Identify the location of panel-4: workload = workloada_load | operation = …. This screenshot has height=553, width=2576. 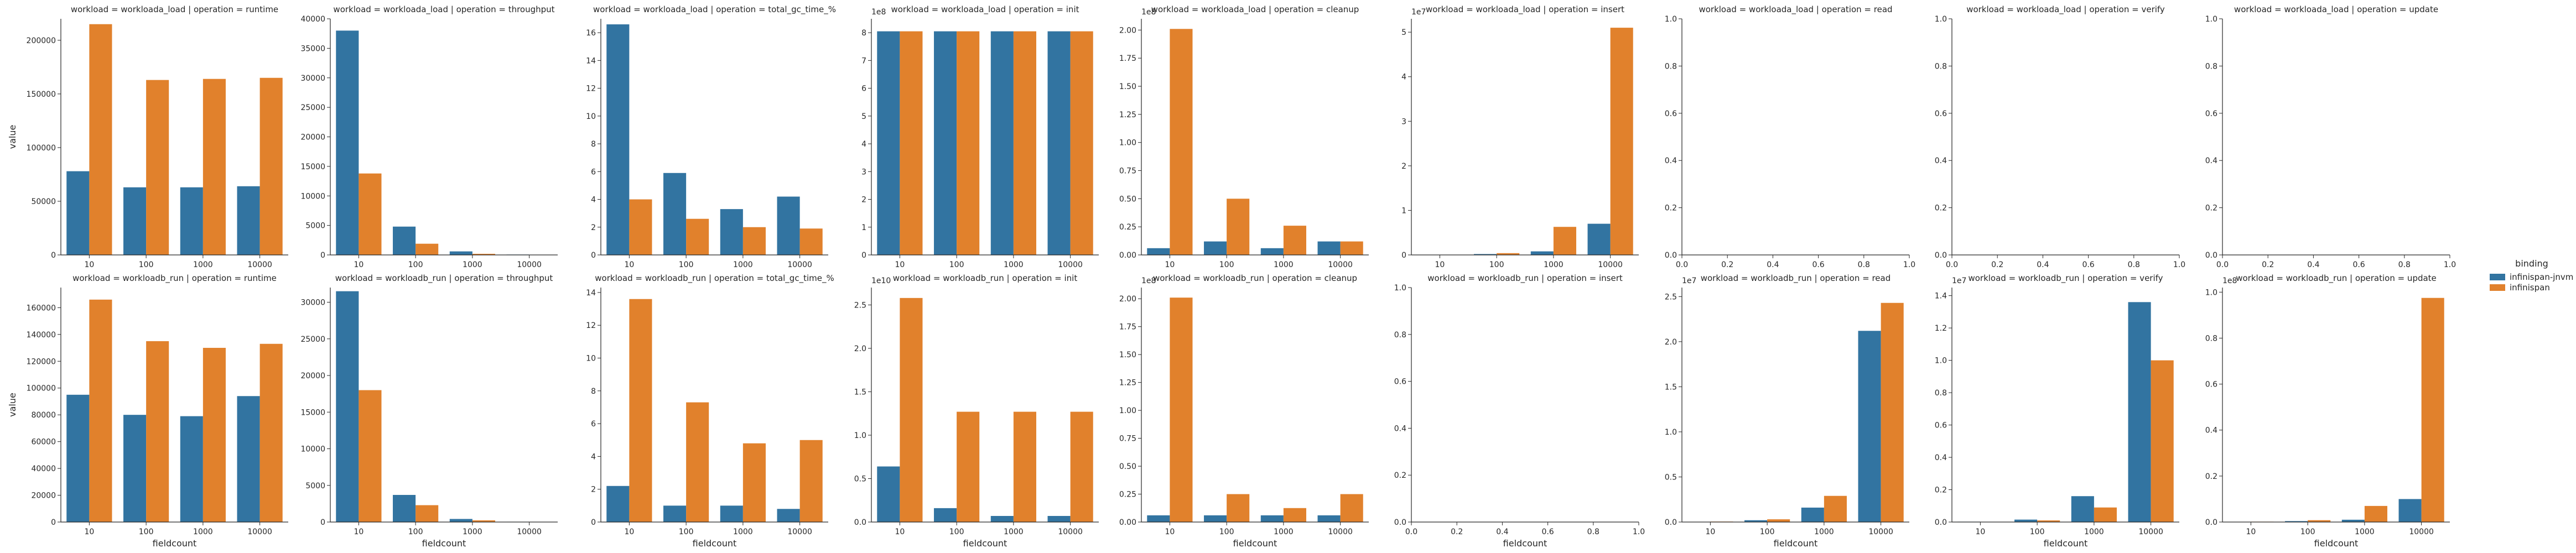
(980, 137).